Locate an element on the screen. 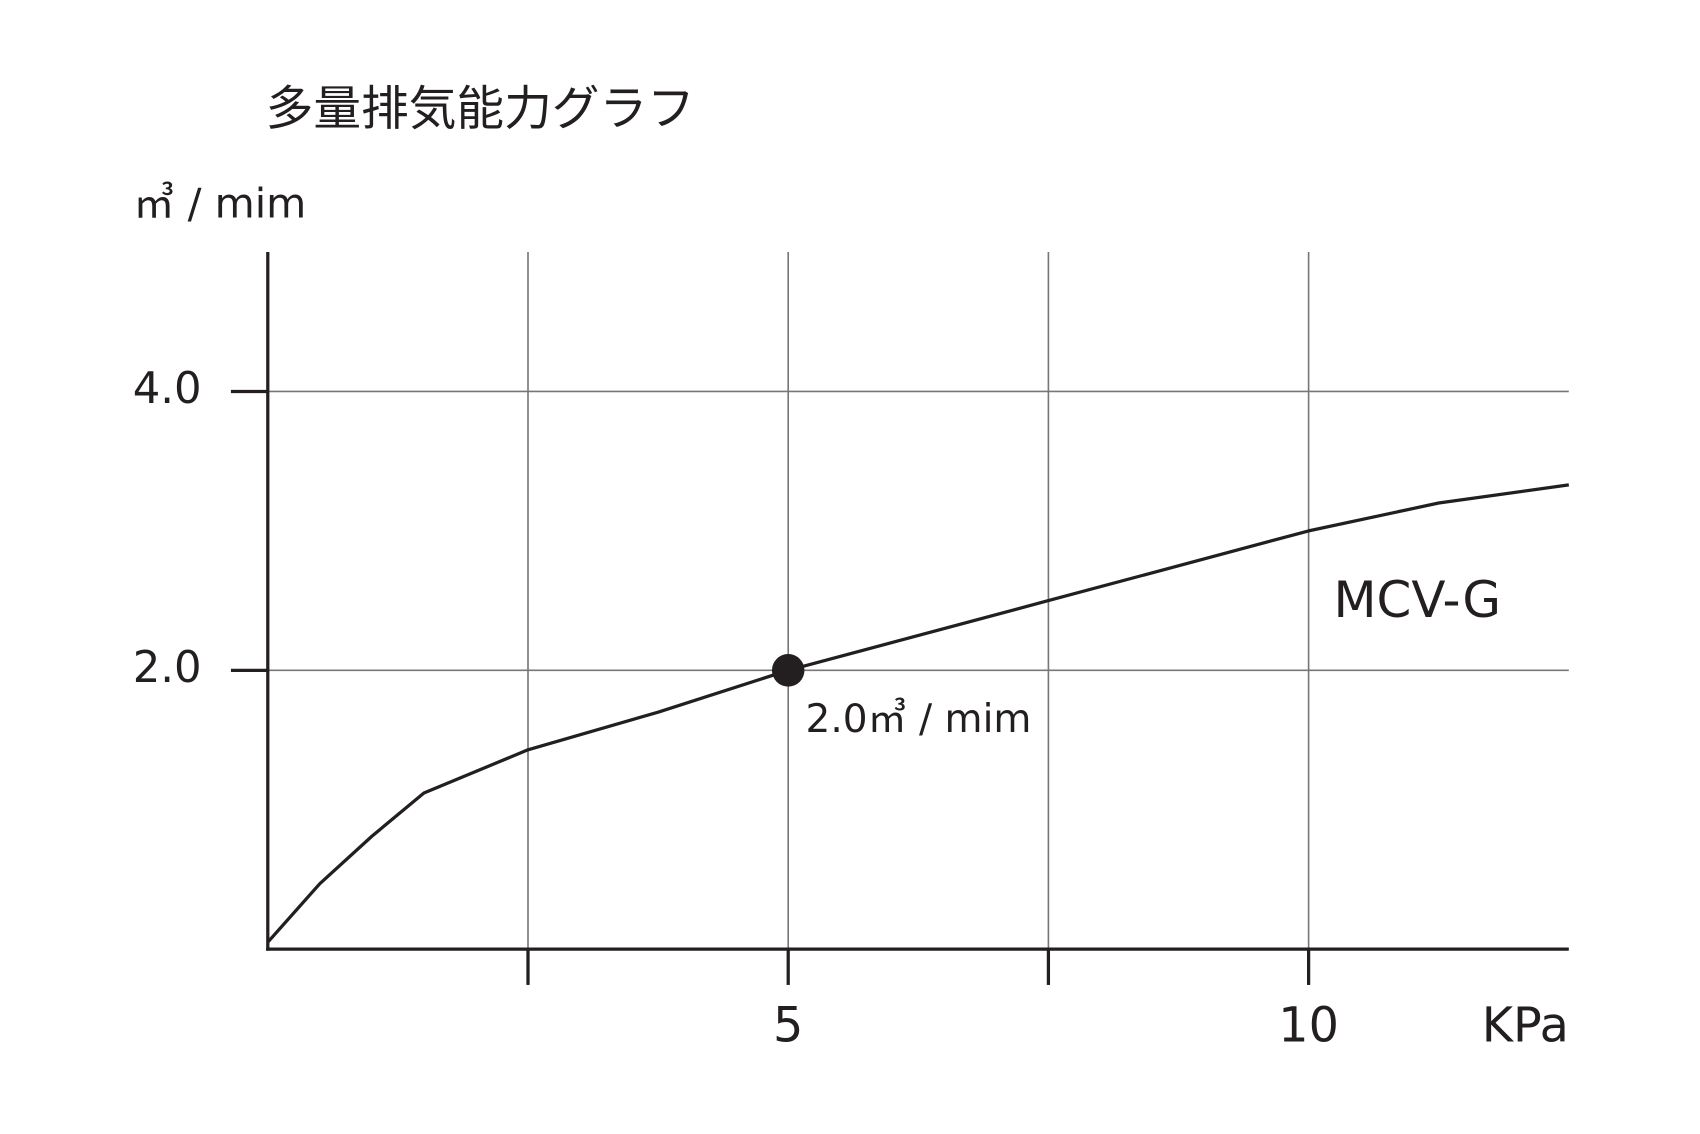  annotation-point is located at coordinates (788, 670).